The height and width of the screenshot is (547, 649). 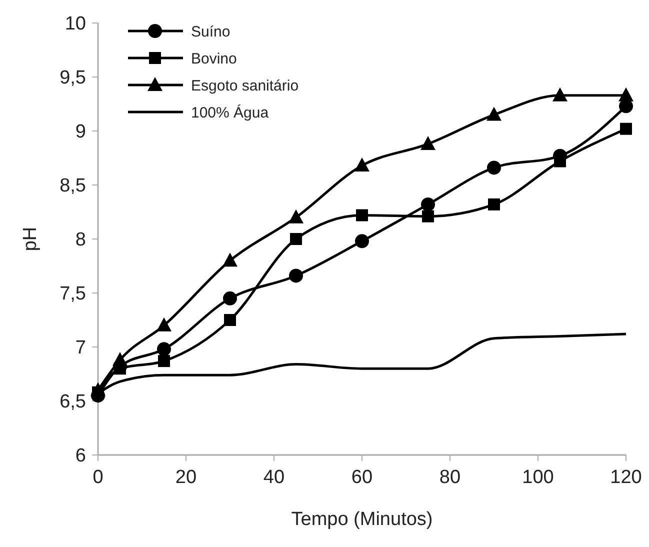 What do you see at coordinates (230, 112) in the screenshot?
I see `legend-label: 100% Água` at bounding box center [230, 112].